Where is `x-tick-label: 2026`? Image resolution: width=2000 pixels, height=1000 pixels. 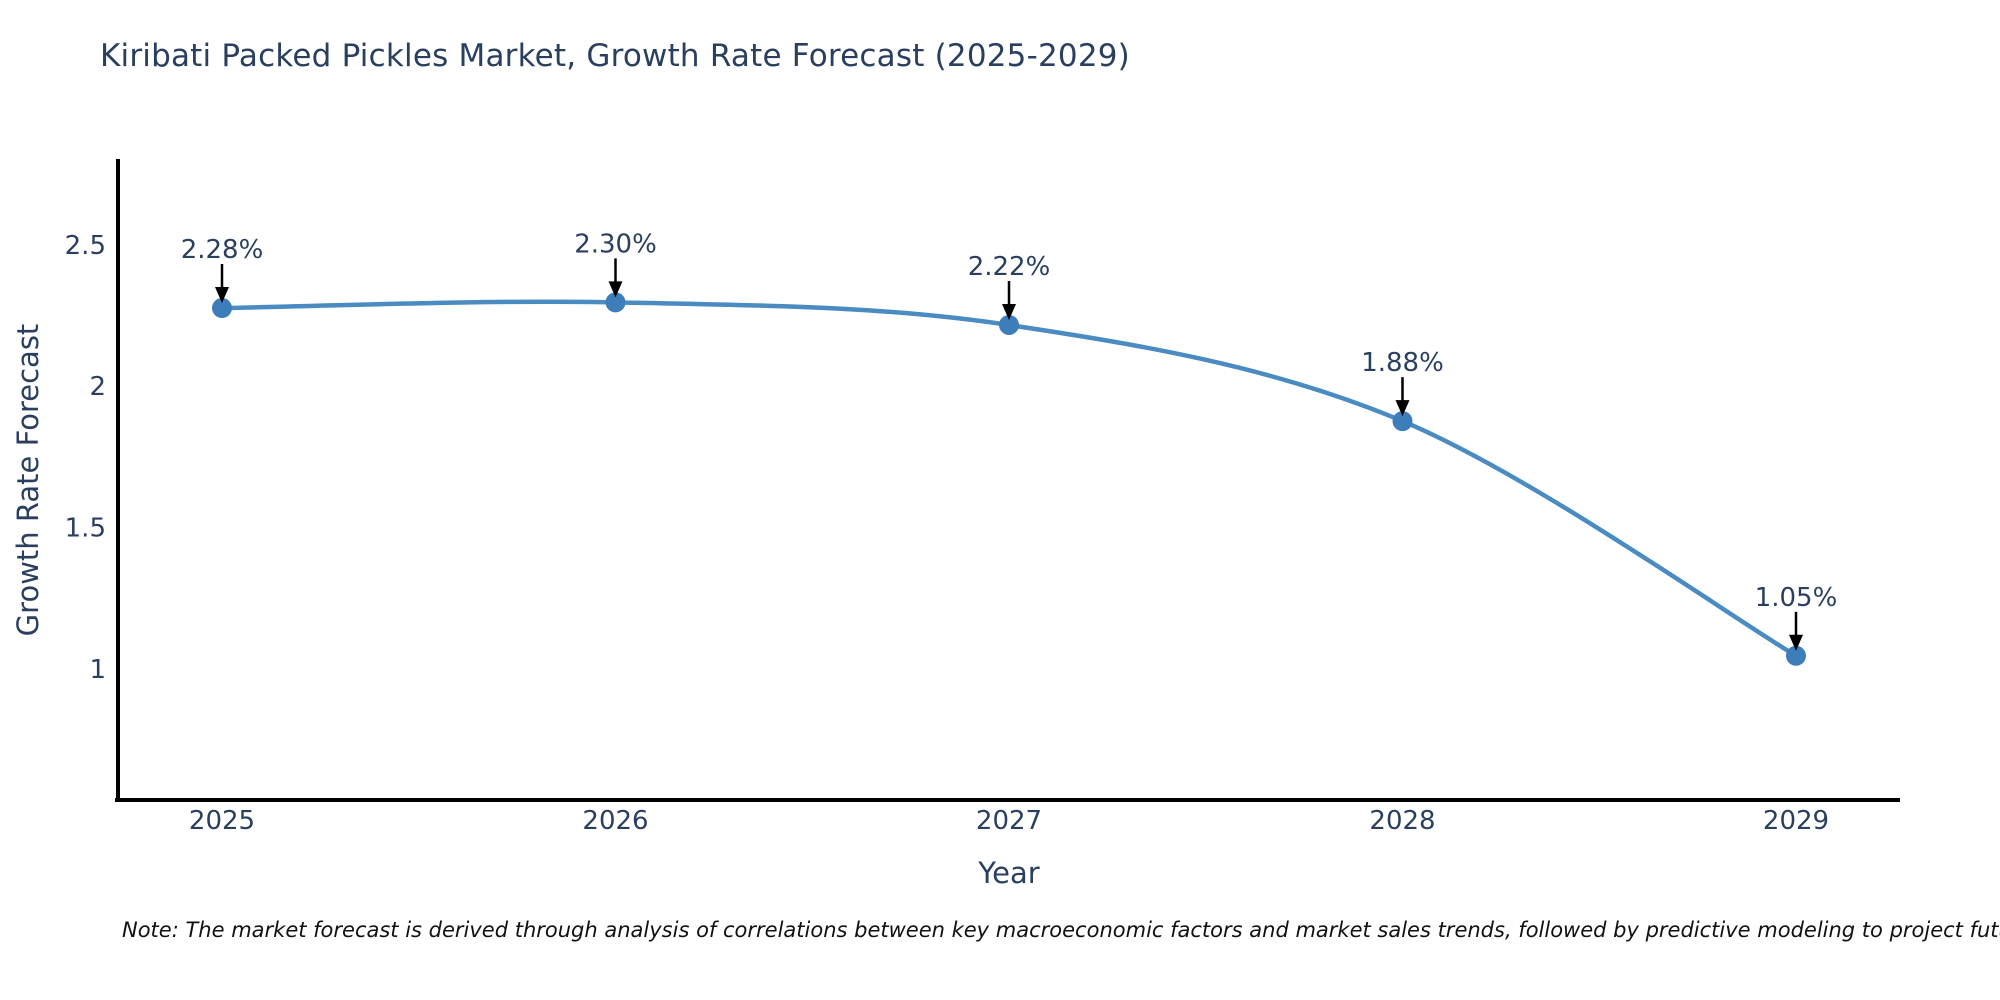
x-tick-label: 2026 is located at coordinates (615, 821).